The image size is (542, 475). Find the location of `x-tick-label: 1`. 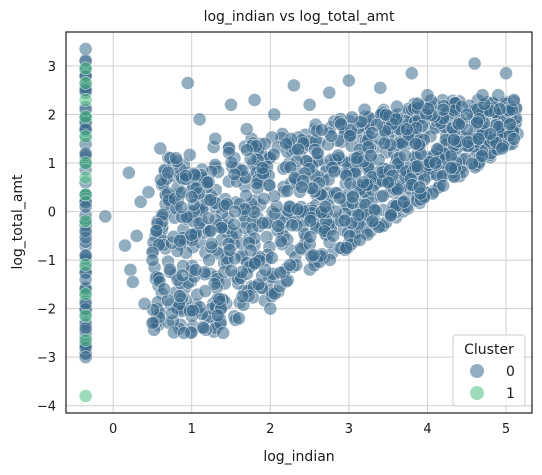

x-tick-label: 1 is located at coordinates (192, 429).